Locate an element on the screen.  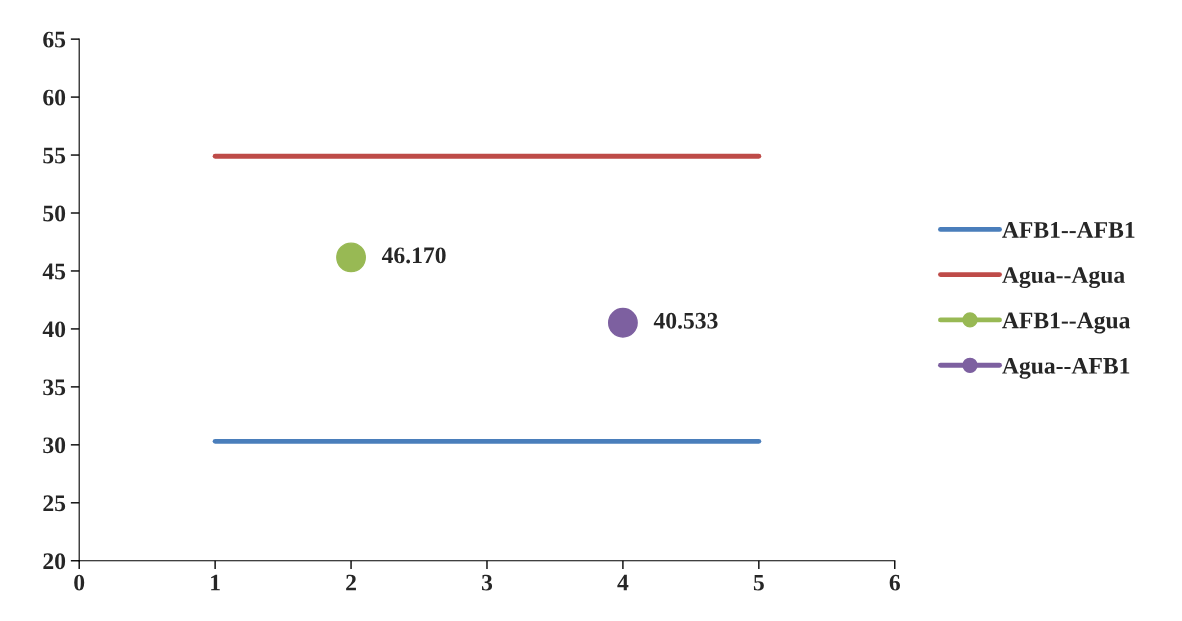
legend-label: Agua--Agua is located at coordinates (1063, 278).